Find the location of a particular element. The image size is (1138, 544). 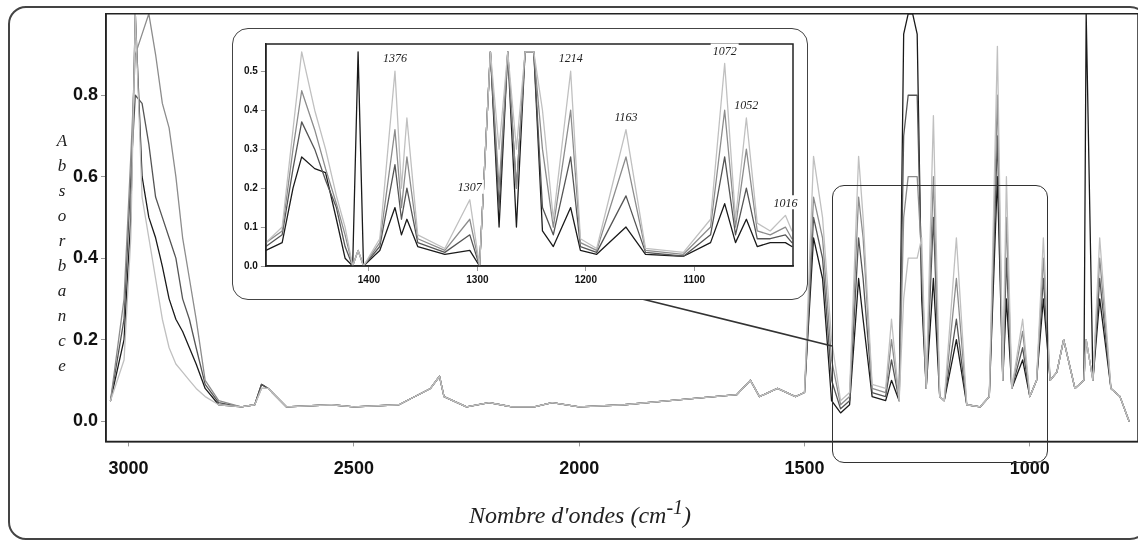

annotation: 1052 is located at coordinates (746, 105).